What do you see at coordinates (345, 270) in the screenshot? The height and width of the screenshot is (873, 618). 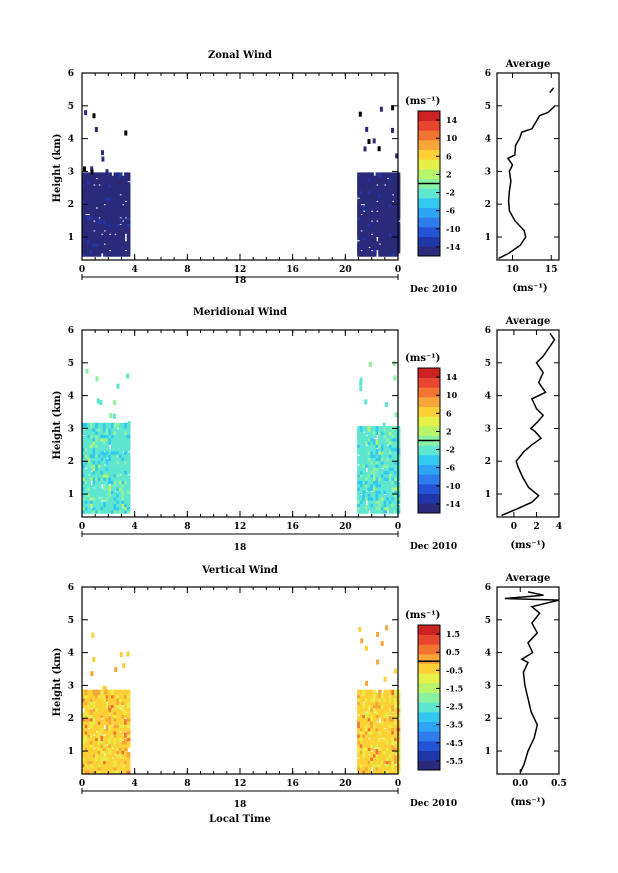 I see `x-tick-label: 20` at bounding box center [345, 270].